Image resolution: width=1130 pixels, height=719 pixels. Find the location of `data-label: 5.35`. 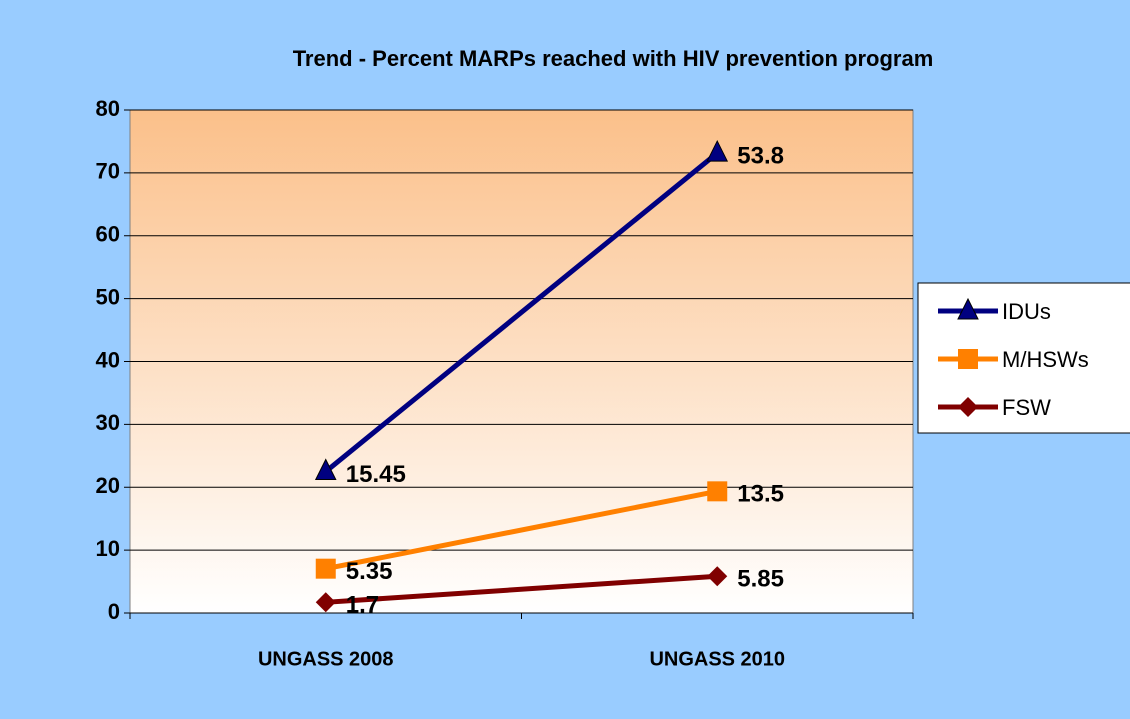

data-label: 5.35 is located at coordinates (369, 571).